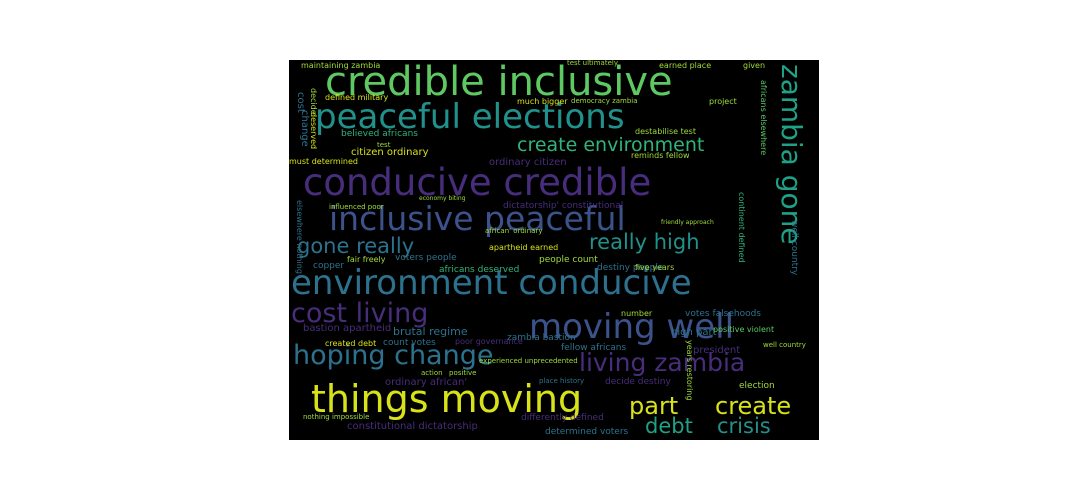  Describe the element at coordinates (336, 417) in the screenshot. I see `word: nothing impossible` at that location.